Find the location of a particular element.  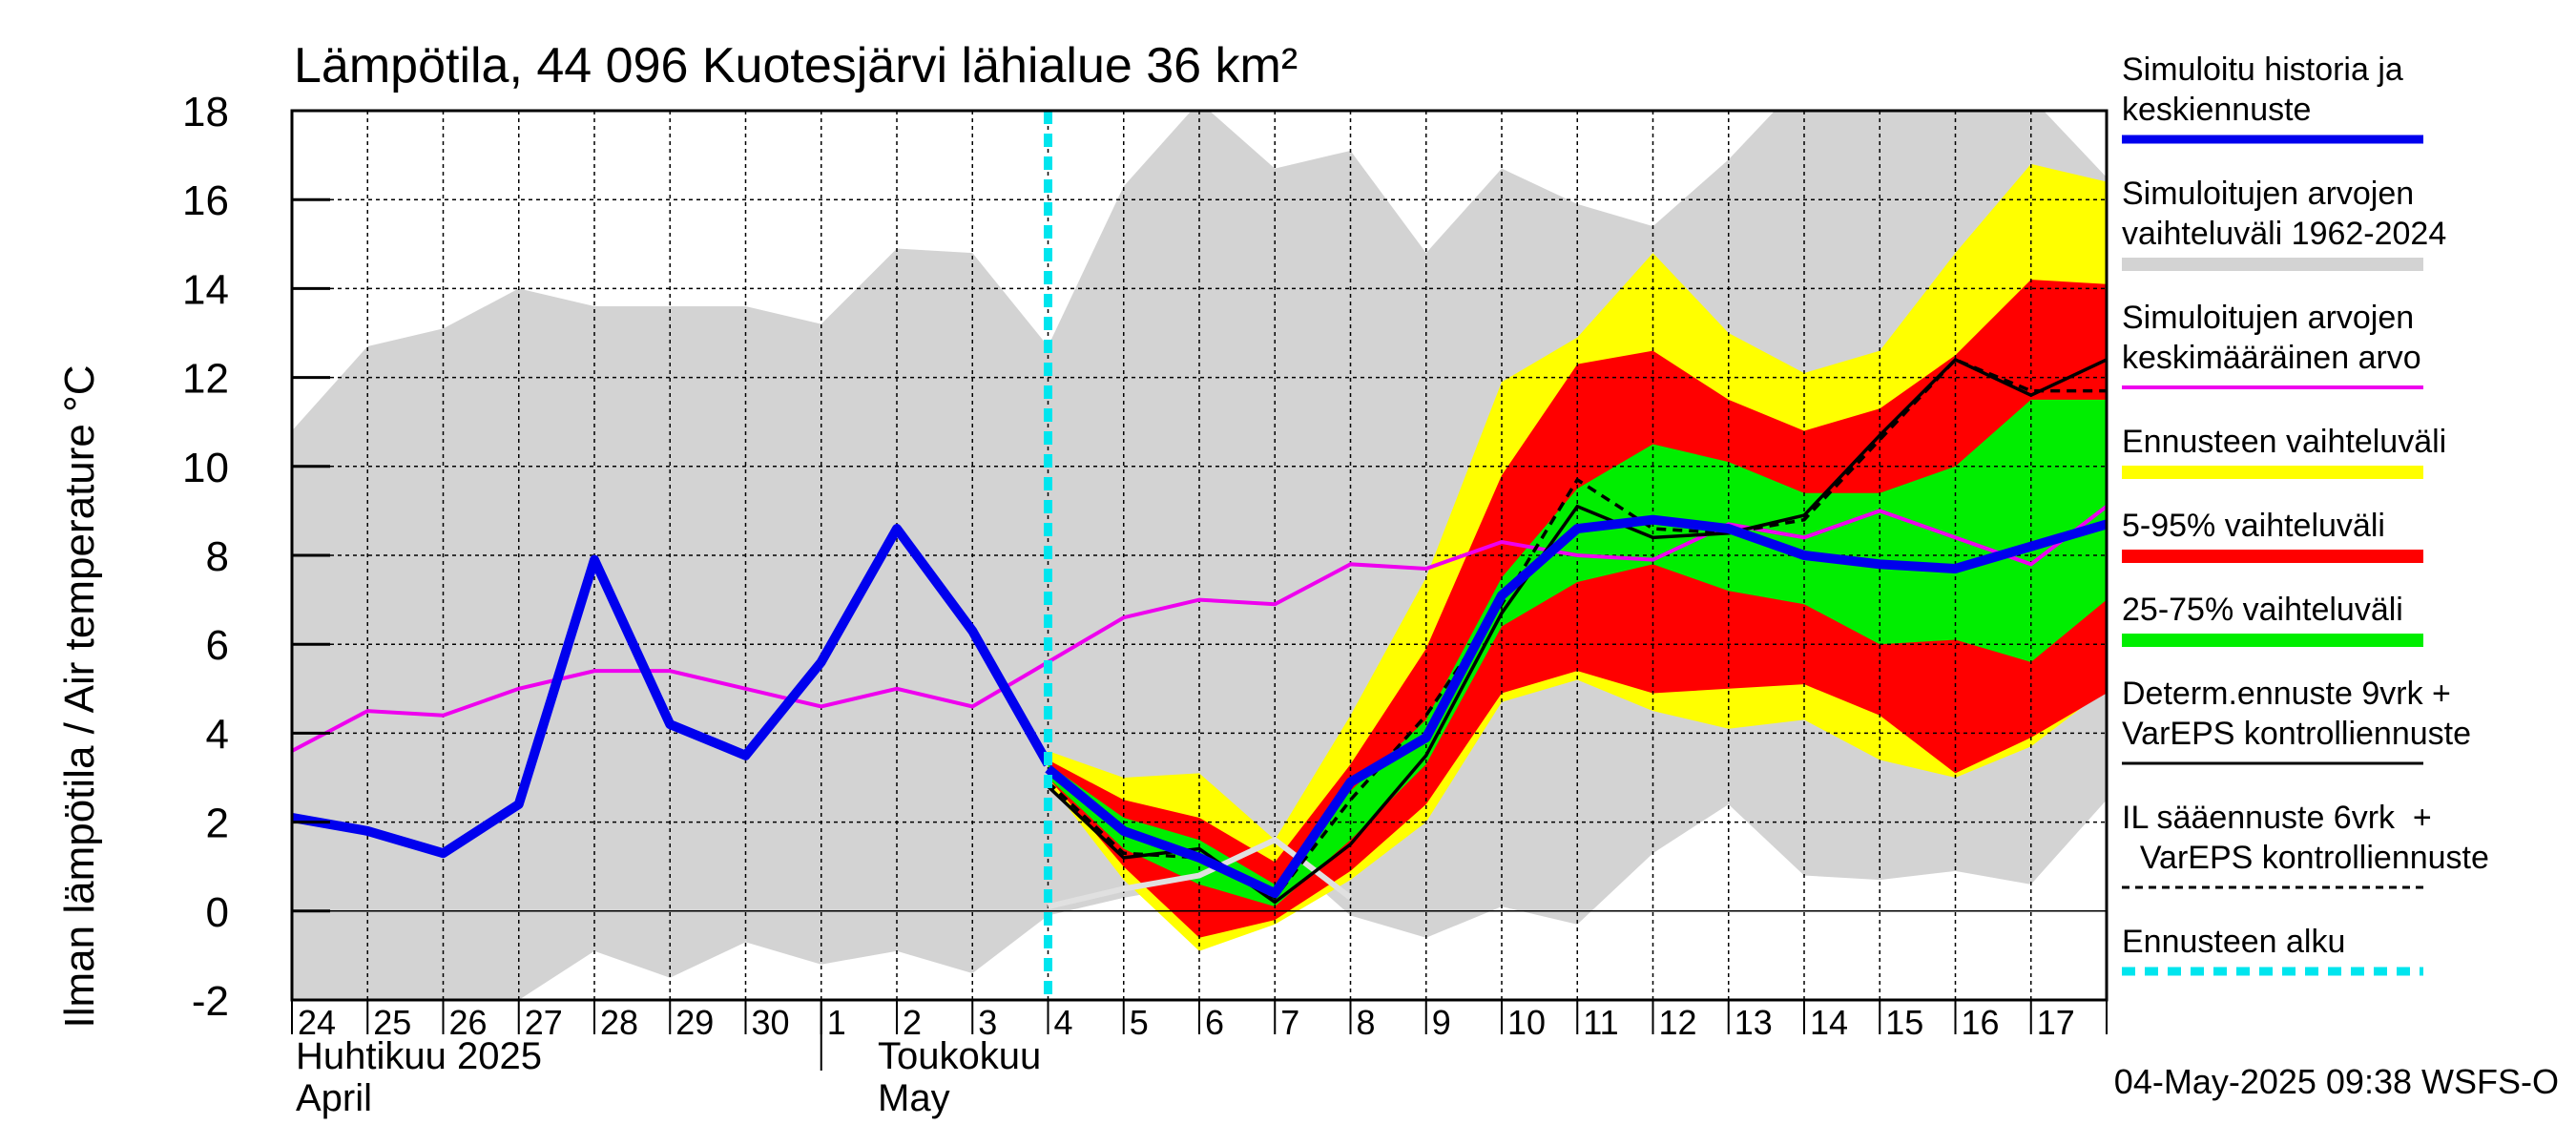

x-tick-label: 29 is located at coordinates (694, 1022).